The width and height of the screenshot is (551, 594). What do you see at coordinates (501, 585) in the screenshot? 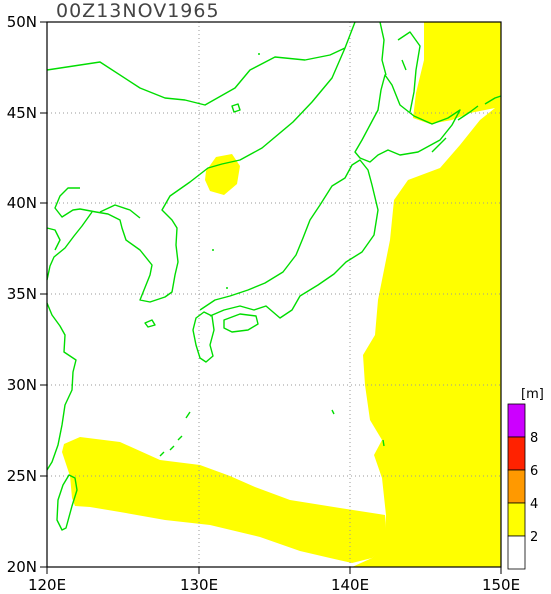
I see `x-tick-label: 150E` at bounding box center [501, 585].